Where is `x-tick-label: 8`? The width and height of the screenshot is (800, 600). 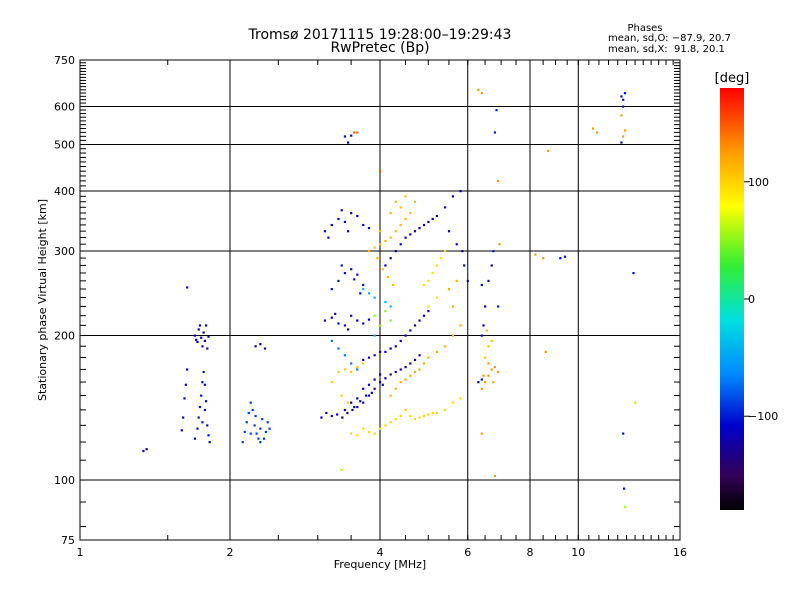
x-tick-label: 8 is located at coordinates (530, 552).